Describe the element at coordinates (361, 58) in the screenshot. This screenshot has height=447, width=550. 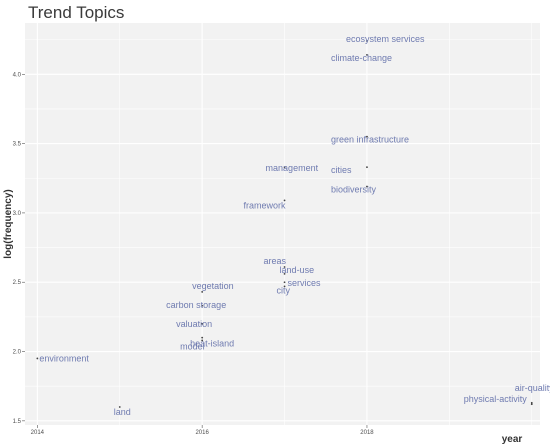
I see `point-label: climate-change` at that location.